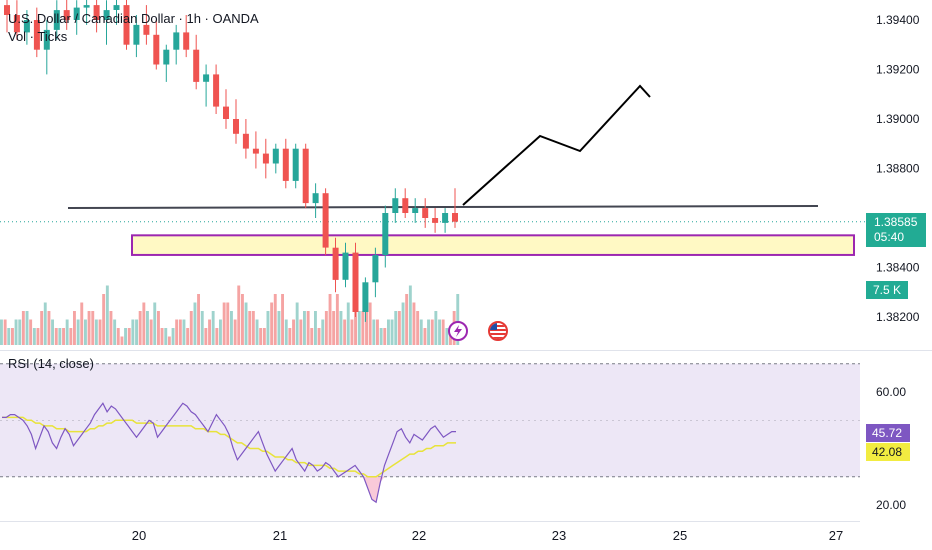 The image size is (932, 550). Describe the element at coordinates (280, 535) in the screenshot. I see `time-tick-label: 21` at that location.